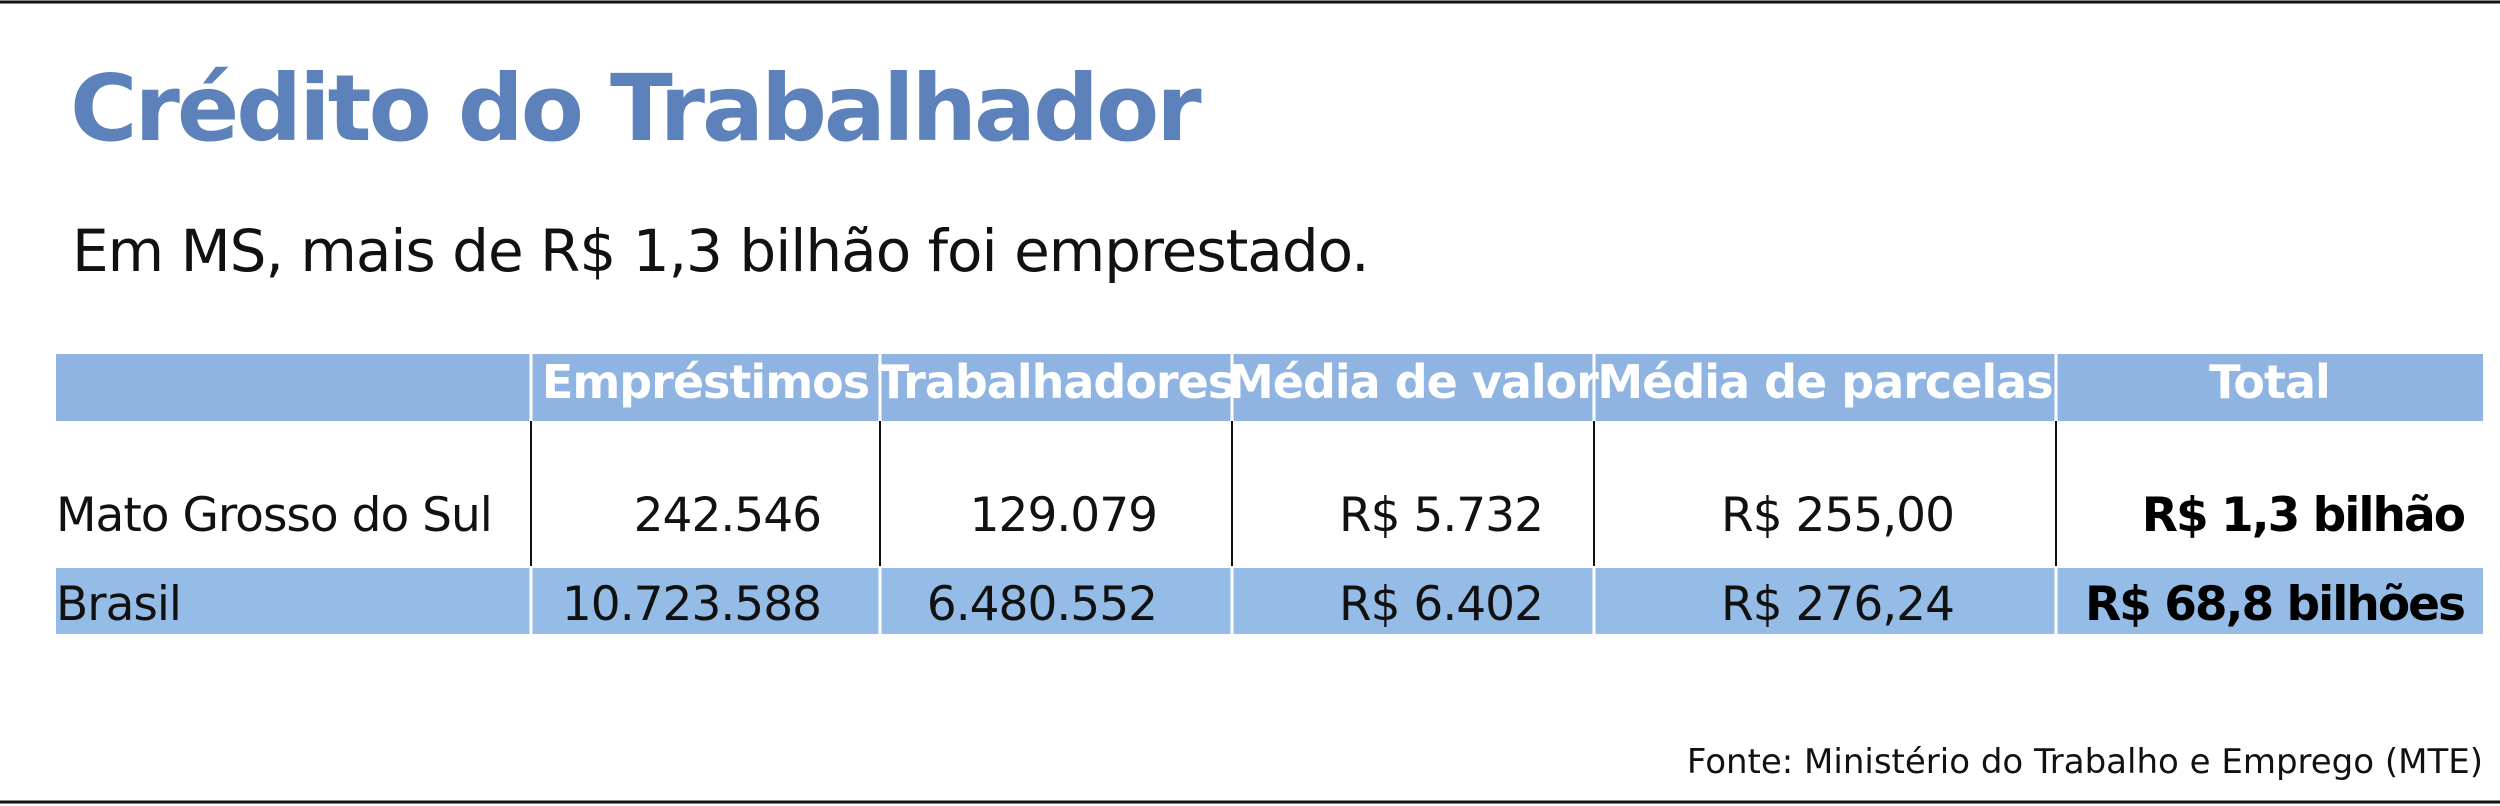 The height and width of the screenshot is (806, 2500). Describe the element at coordinates (1413, 382) in the screenshot. I see `column-header: Média de valor` at that location.